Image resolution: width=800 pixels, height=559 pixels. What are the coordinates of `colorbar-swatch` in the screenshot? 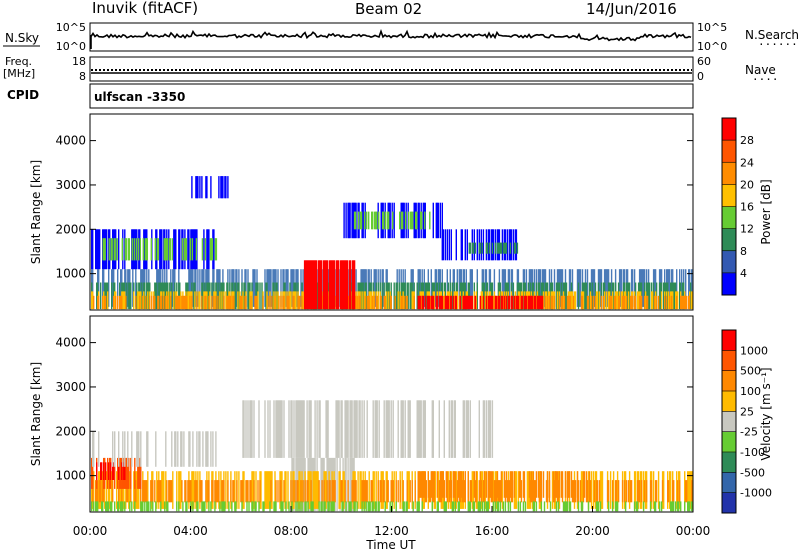 It's located at (729, 151).